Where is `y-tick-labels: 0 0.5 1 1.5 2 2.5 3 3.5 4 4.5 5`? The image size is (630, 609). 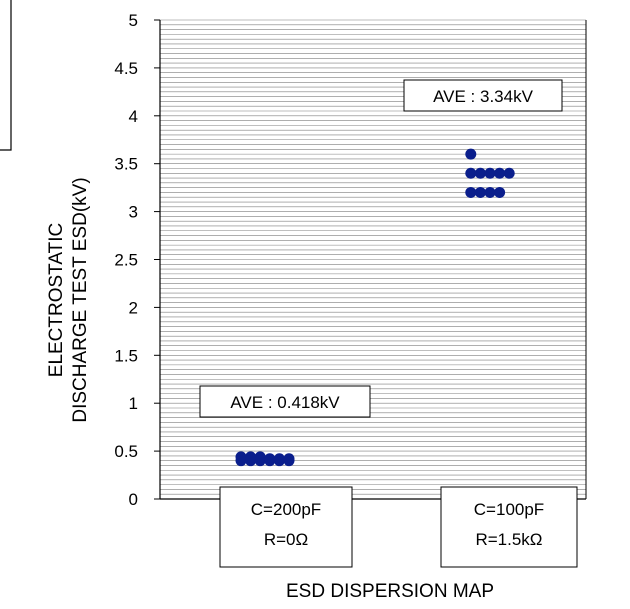 y-tick-labels: 0 0.5 1 1.5 2 2.5 3 3.5 4 4.5 5 is located at coordinates (137, 260).